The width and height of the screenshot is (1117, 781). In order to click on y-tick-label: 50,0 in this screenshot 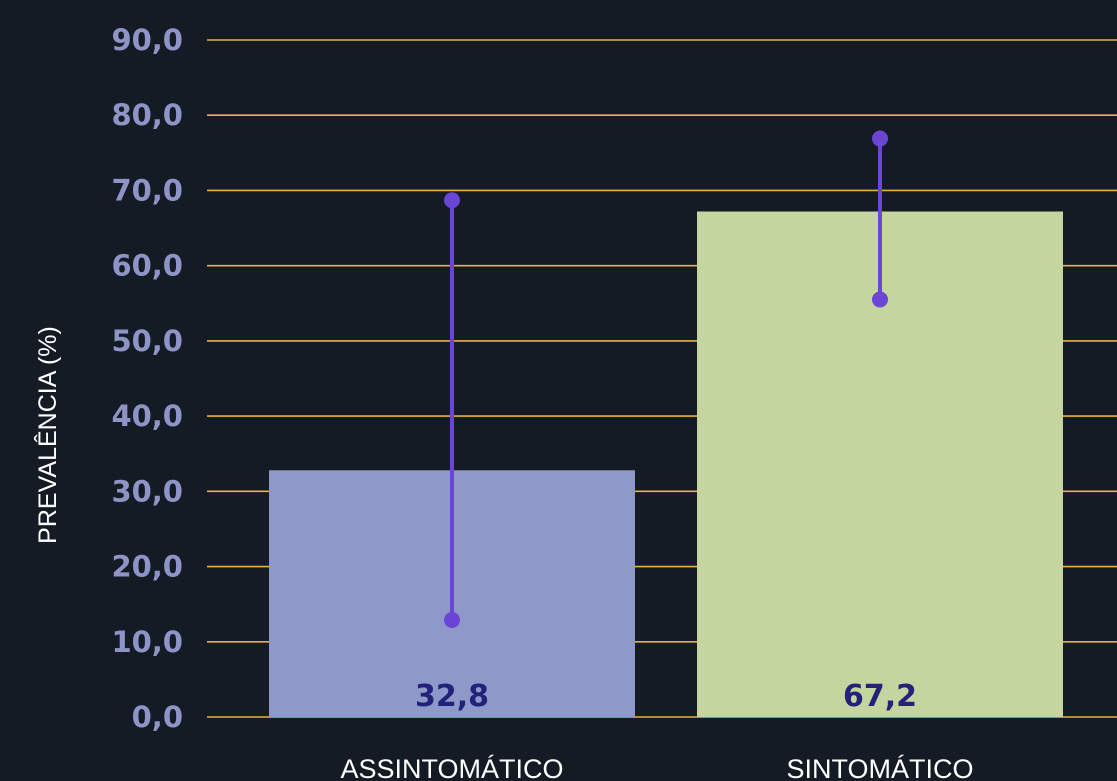, I will do `click(147, 341)`.